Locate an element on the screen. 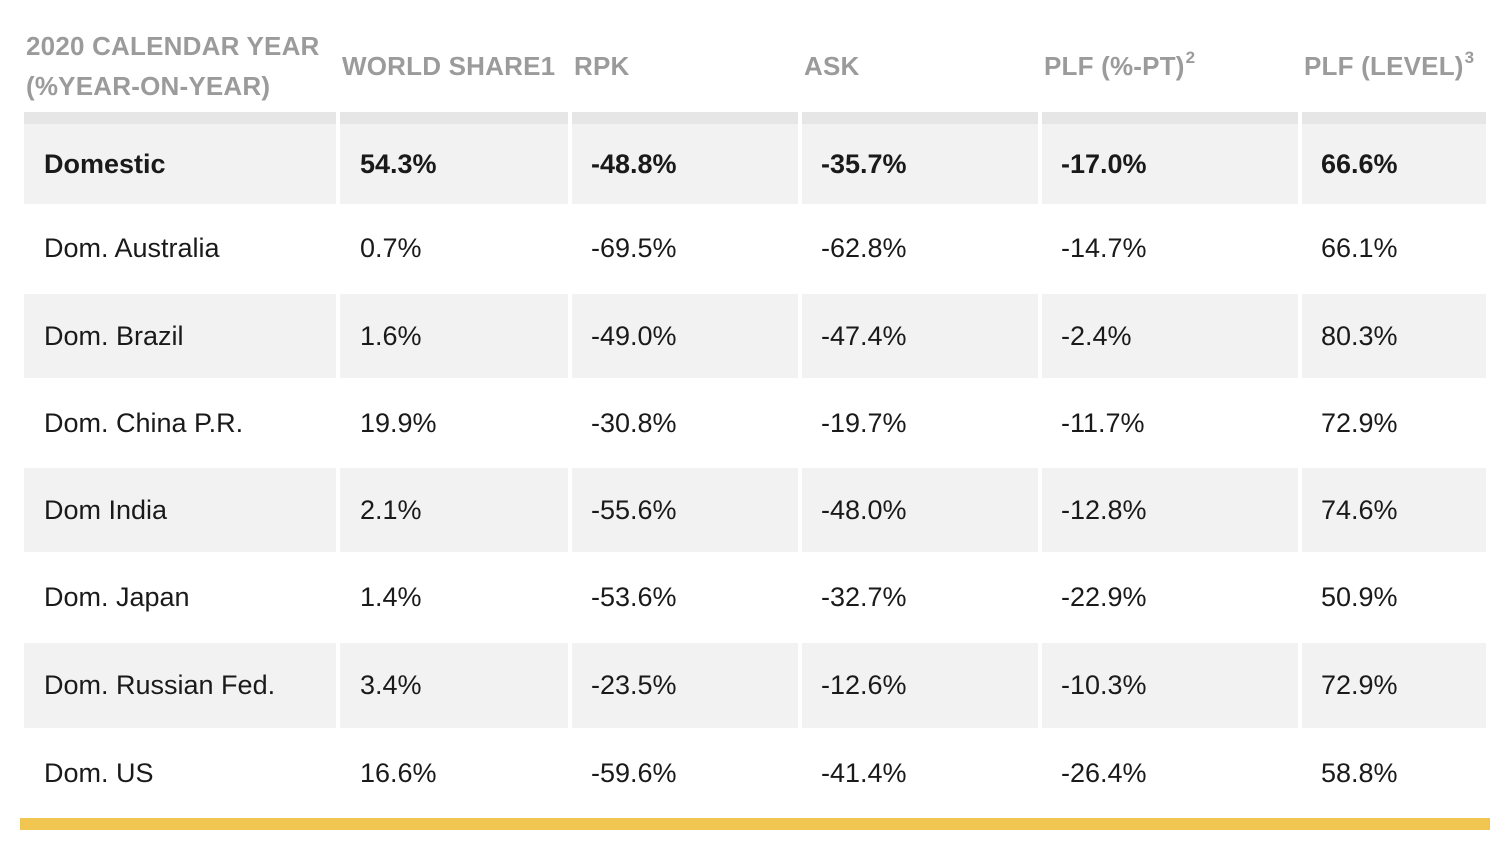  cell-region: Dom. US is located at coordinates (99, 772).